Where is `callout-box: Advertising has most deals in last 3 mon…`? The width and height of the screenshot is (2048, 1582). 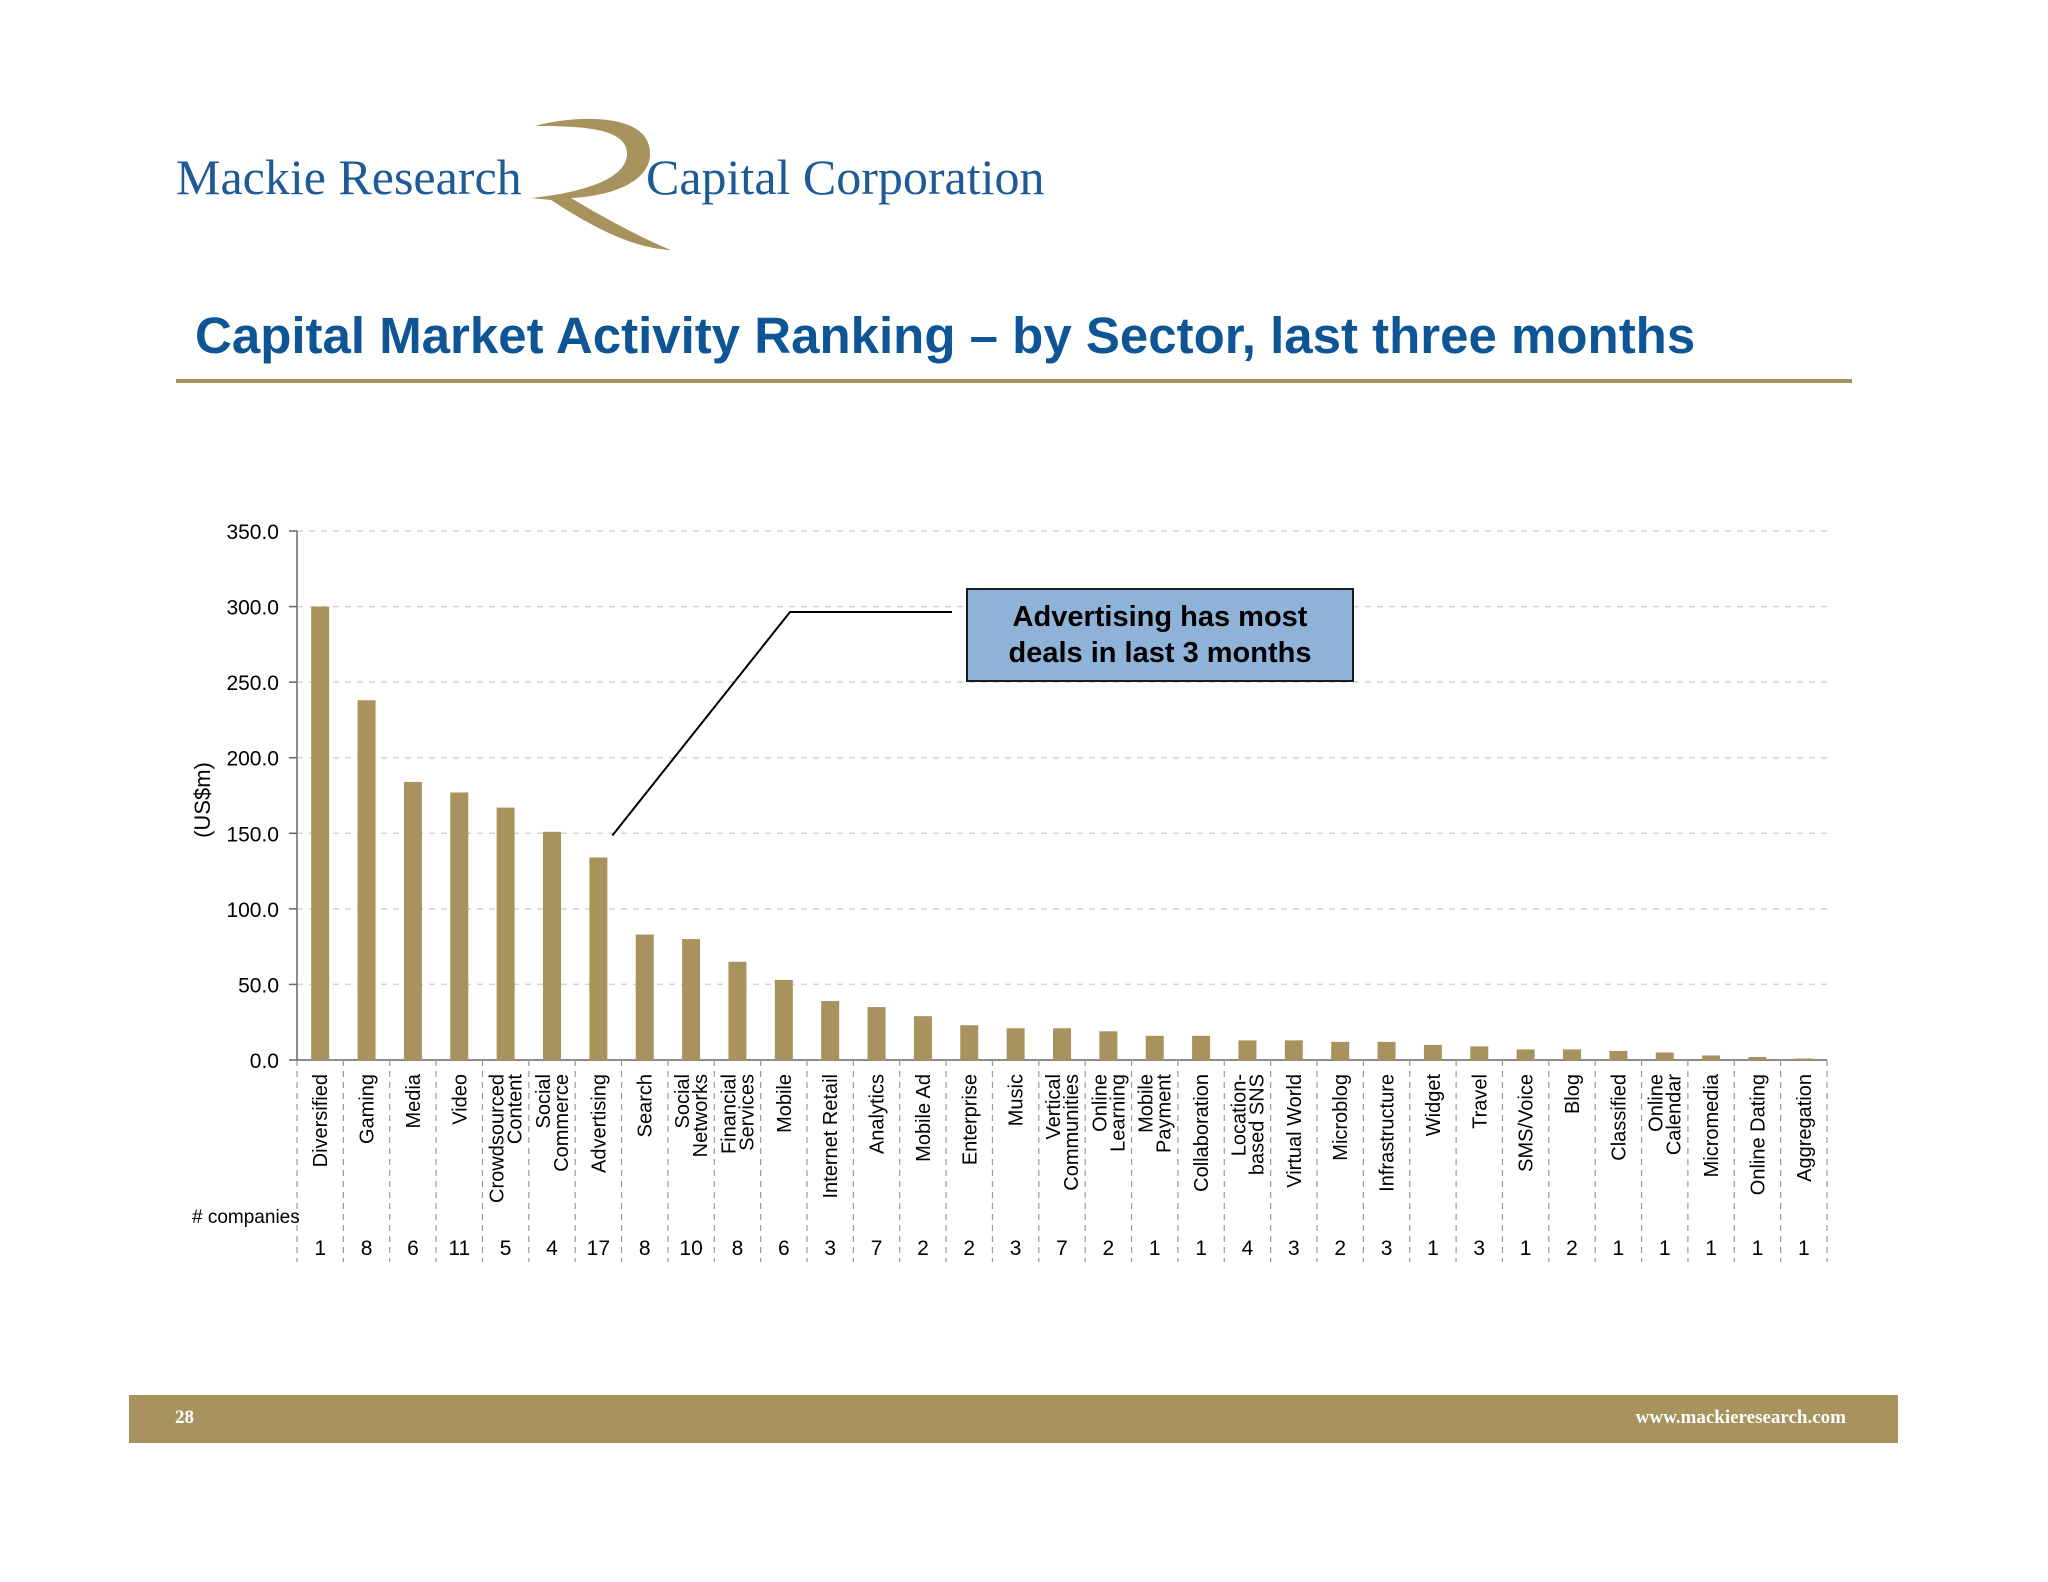 callout-box: Advertising has most deals in last 3 mon… is located at coordinates (1160, 635).